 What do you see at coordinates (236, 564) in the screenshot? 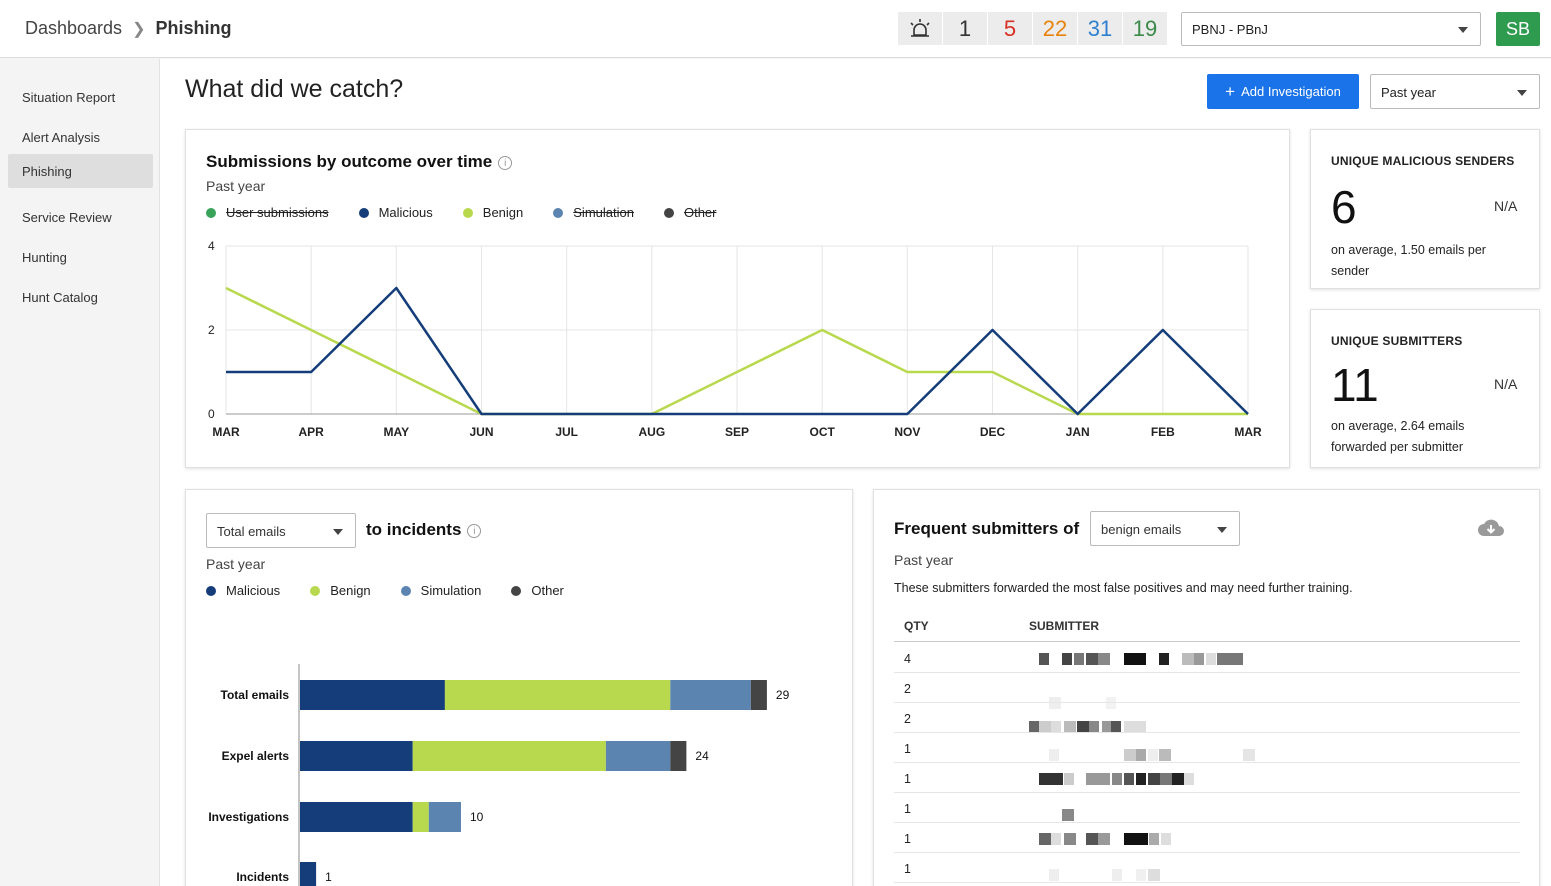
I see `incidents-period: Past year` at bounding box center [236, 564].